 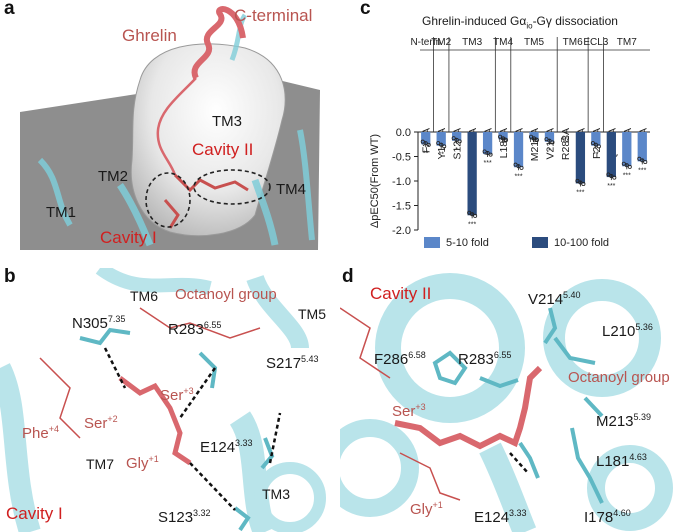 What do you see at coordinates (128, 237) in the screenshot?
I see `cavity1-label: Cavity I` at bounding box center [128, 237].